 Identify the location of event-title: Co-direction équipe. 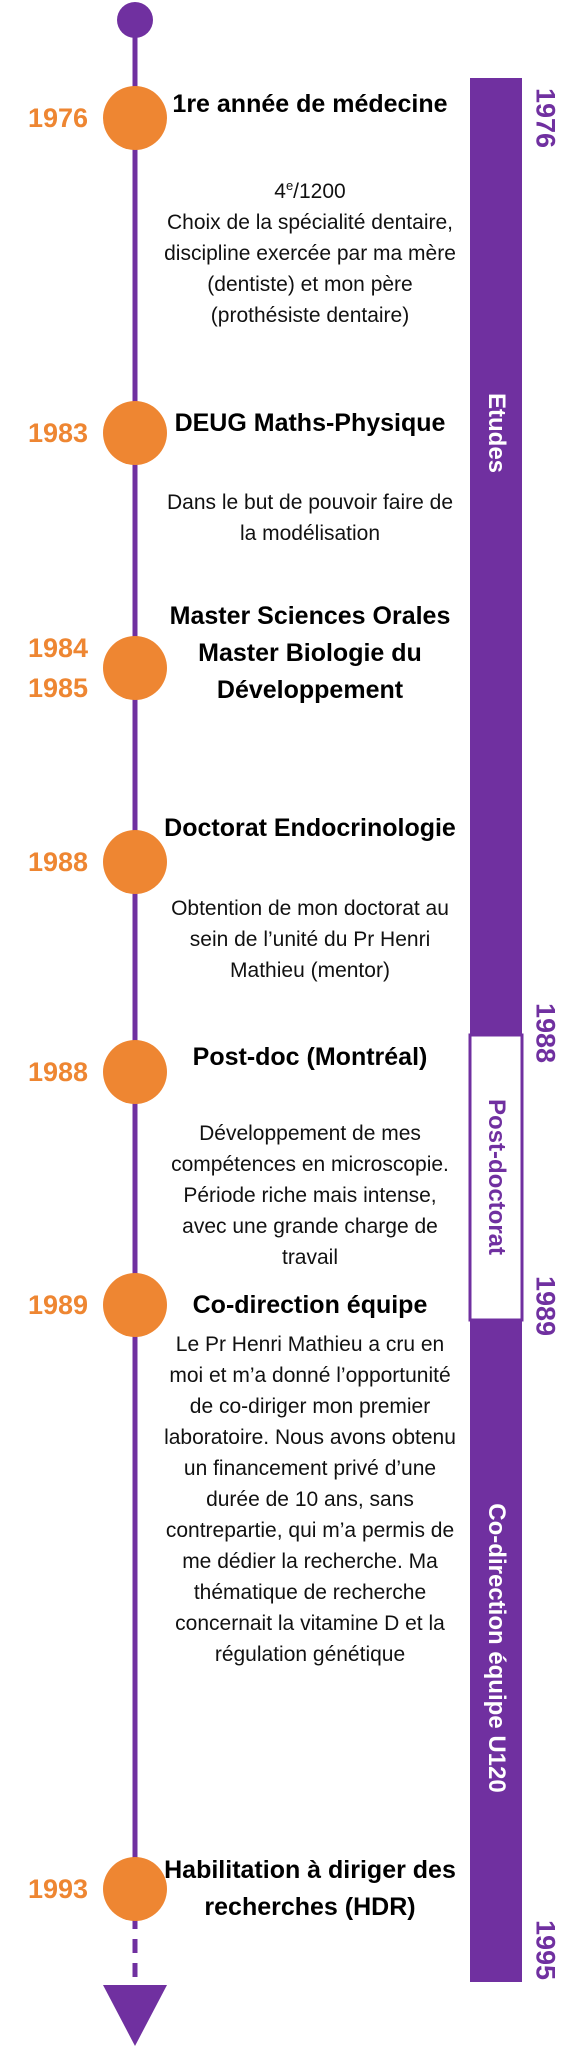
(310, 1305).